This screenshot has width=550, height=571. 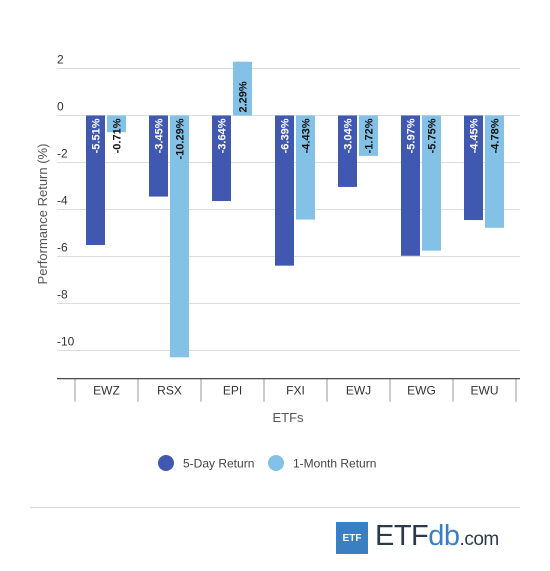 What do you see at coordinates (97, 135) in the screenshot?
I see `data-label: -5.51%` at bounding box center [97, 135].